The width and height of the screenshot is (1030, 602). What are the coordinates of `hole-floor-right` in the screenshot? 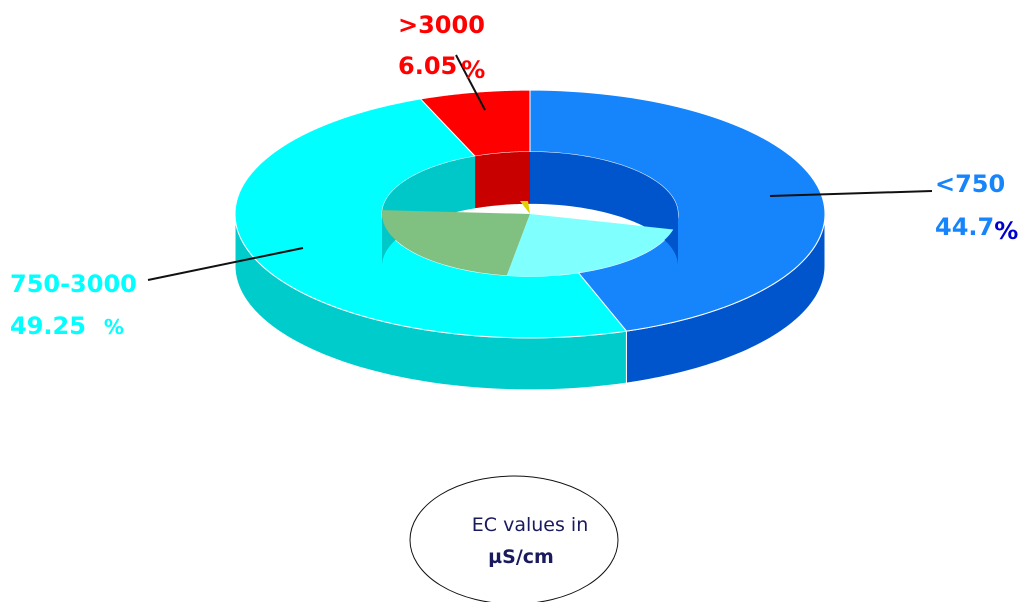 It's located at (590, 245).